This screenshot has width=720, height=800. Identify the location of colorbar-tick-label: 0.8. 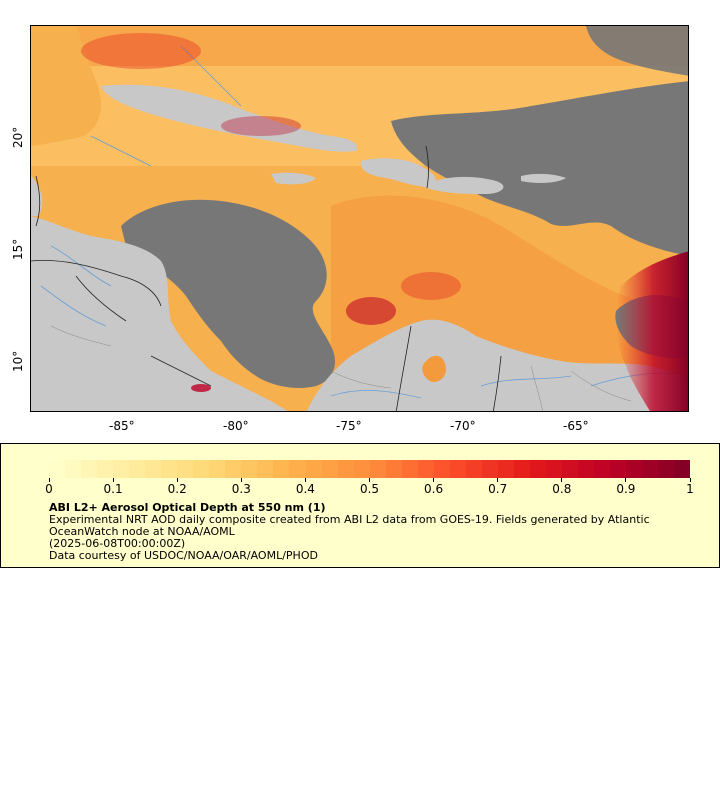
(562, 489).